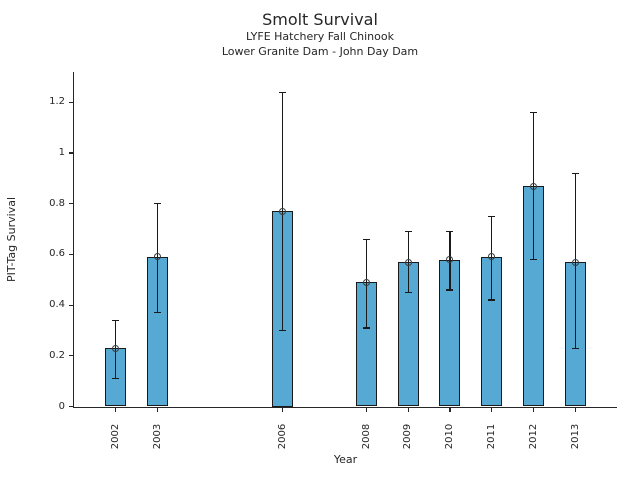 The width and height of the screenshot is (640, 480). I want to click on error-cap-top-2013, so click(575, 173).